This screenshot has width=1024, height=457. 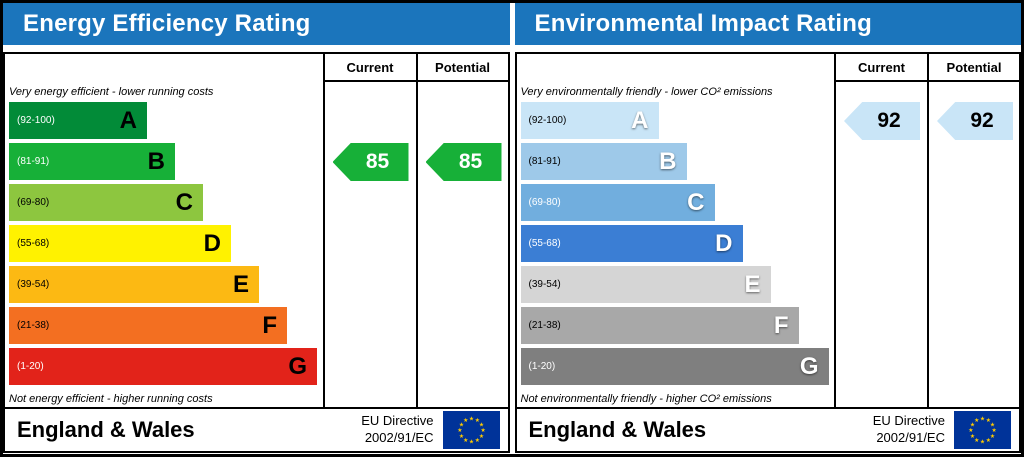 What do you see at coordinates (164, 68) in the screenshot?
I see `column-spacer` at bounding box center [164, 68].